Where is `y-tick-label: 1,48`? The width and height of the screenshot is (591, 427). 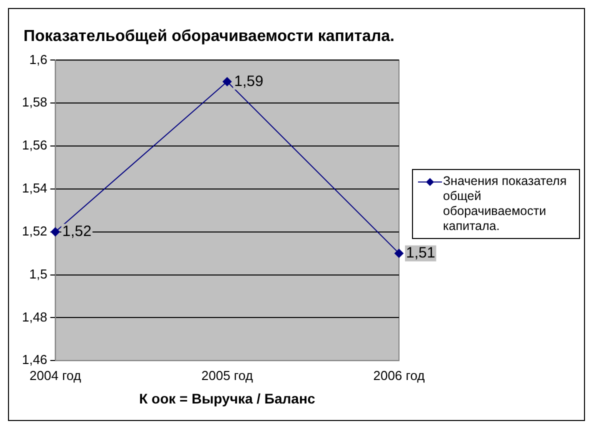 y-tick-label: 1,48 is located at coordinates (35, 316).